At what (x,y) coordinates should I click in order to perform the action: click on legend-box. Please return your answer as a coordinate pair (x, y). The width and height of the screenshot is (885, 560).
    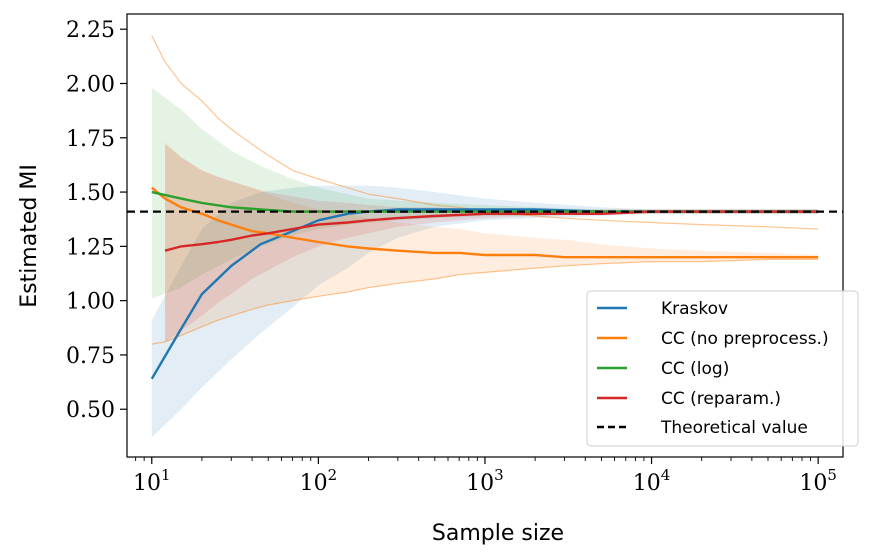
    Looking at the image, I should click on (722, 368).